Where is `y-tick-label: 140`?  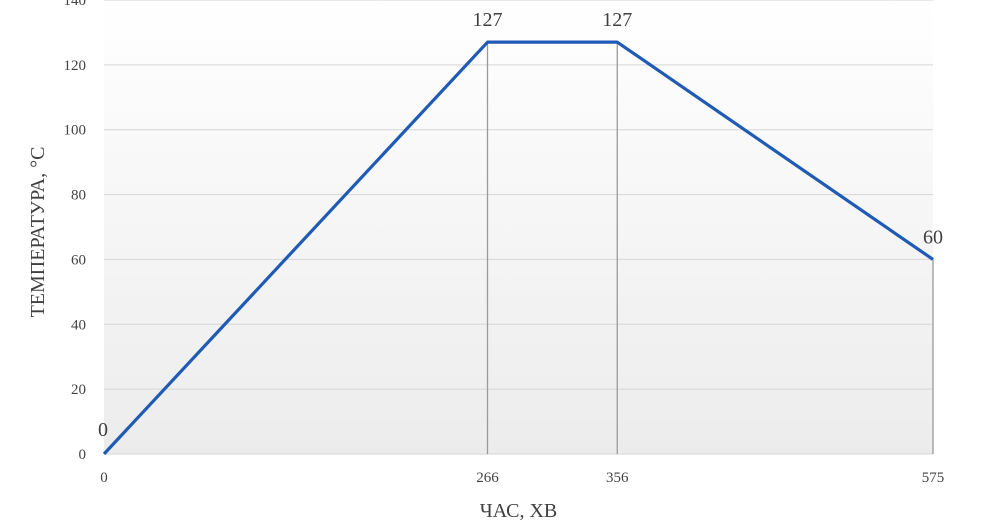 y-tick-label: 140 is located at coordinates (75, 4).